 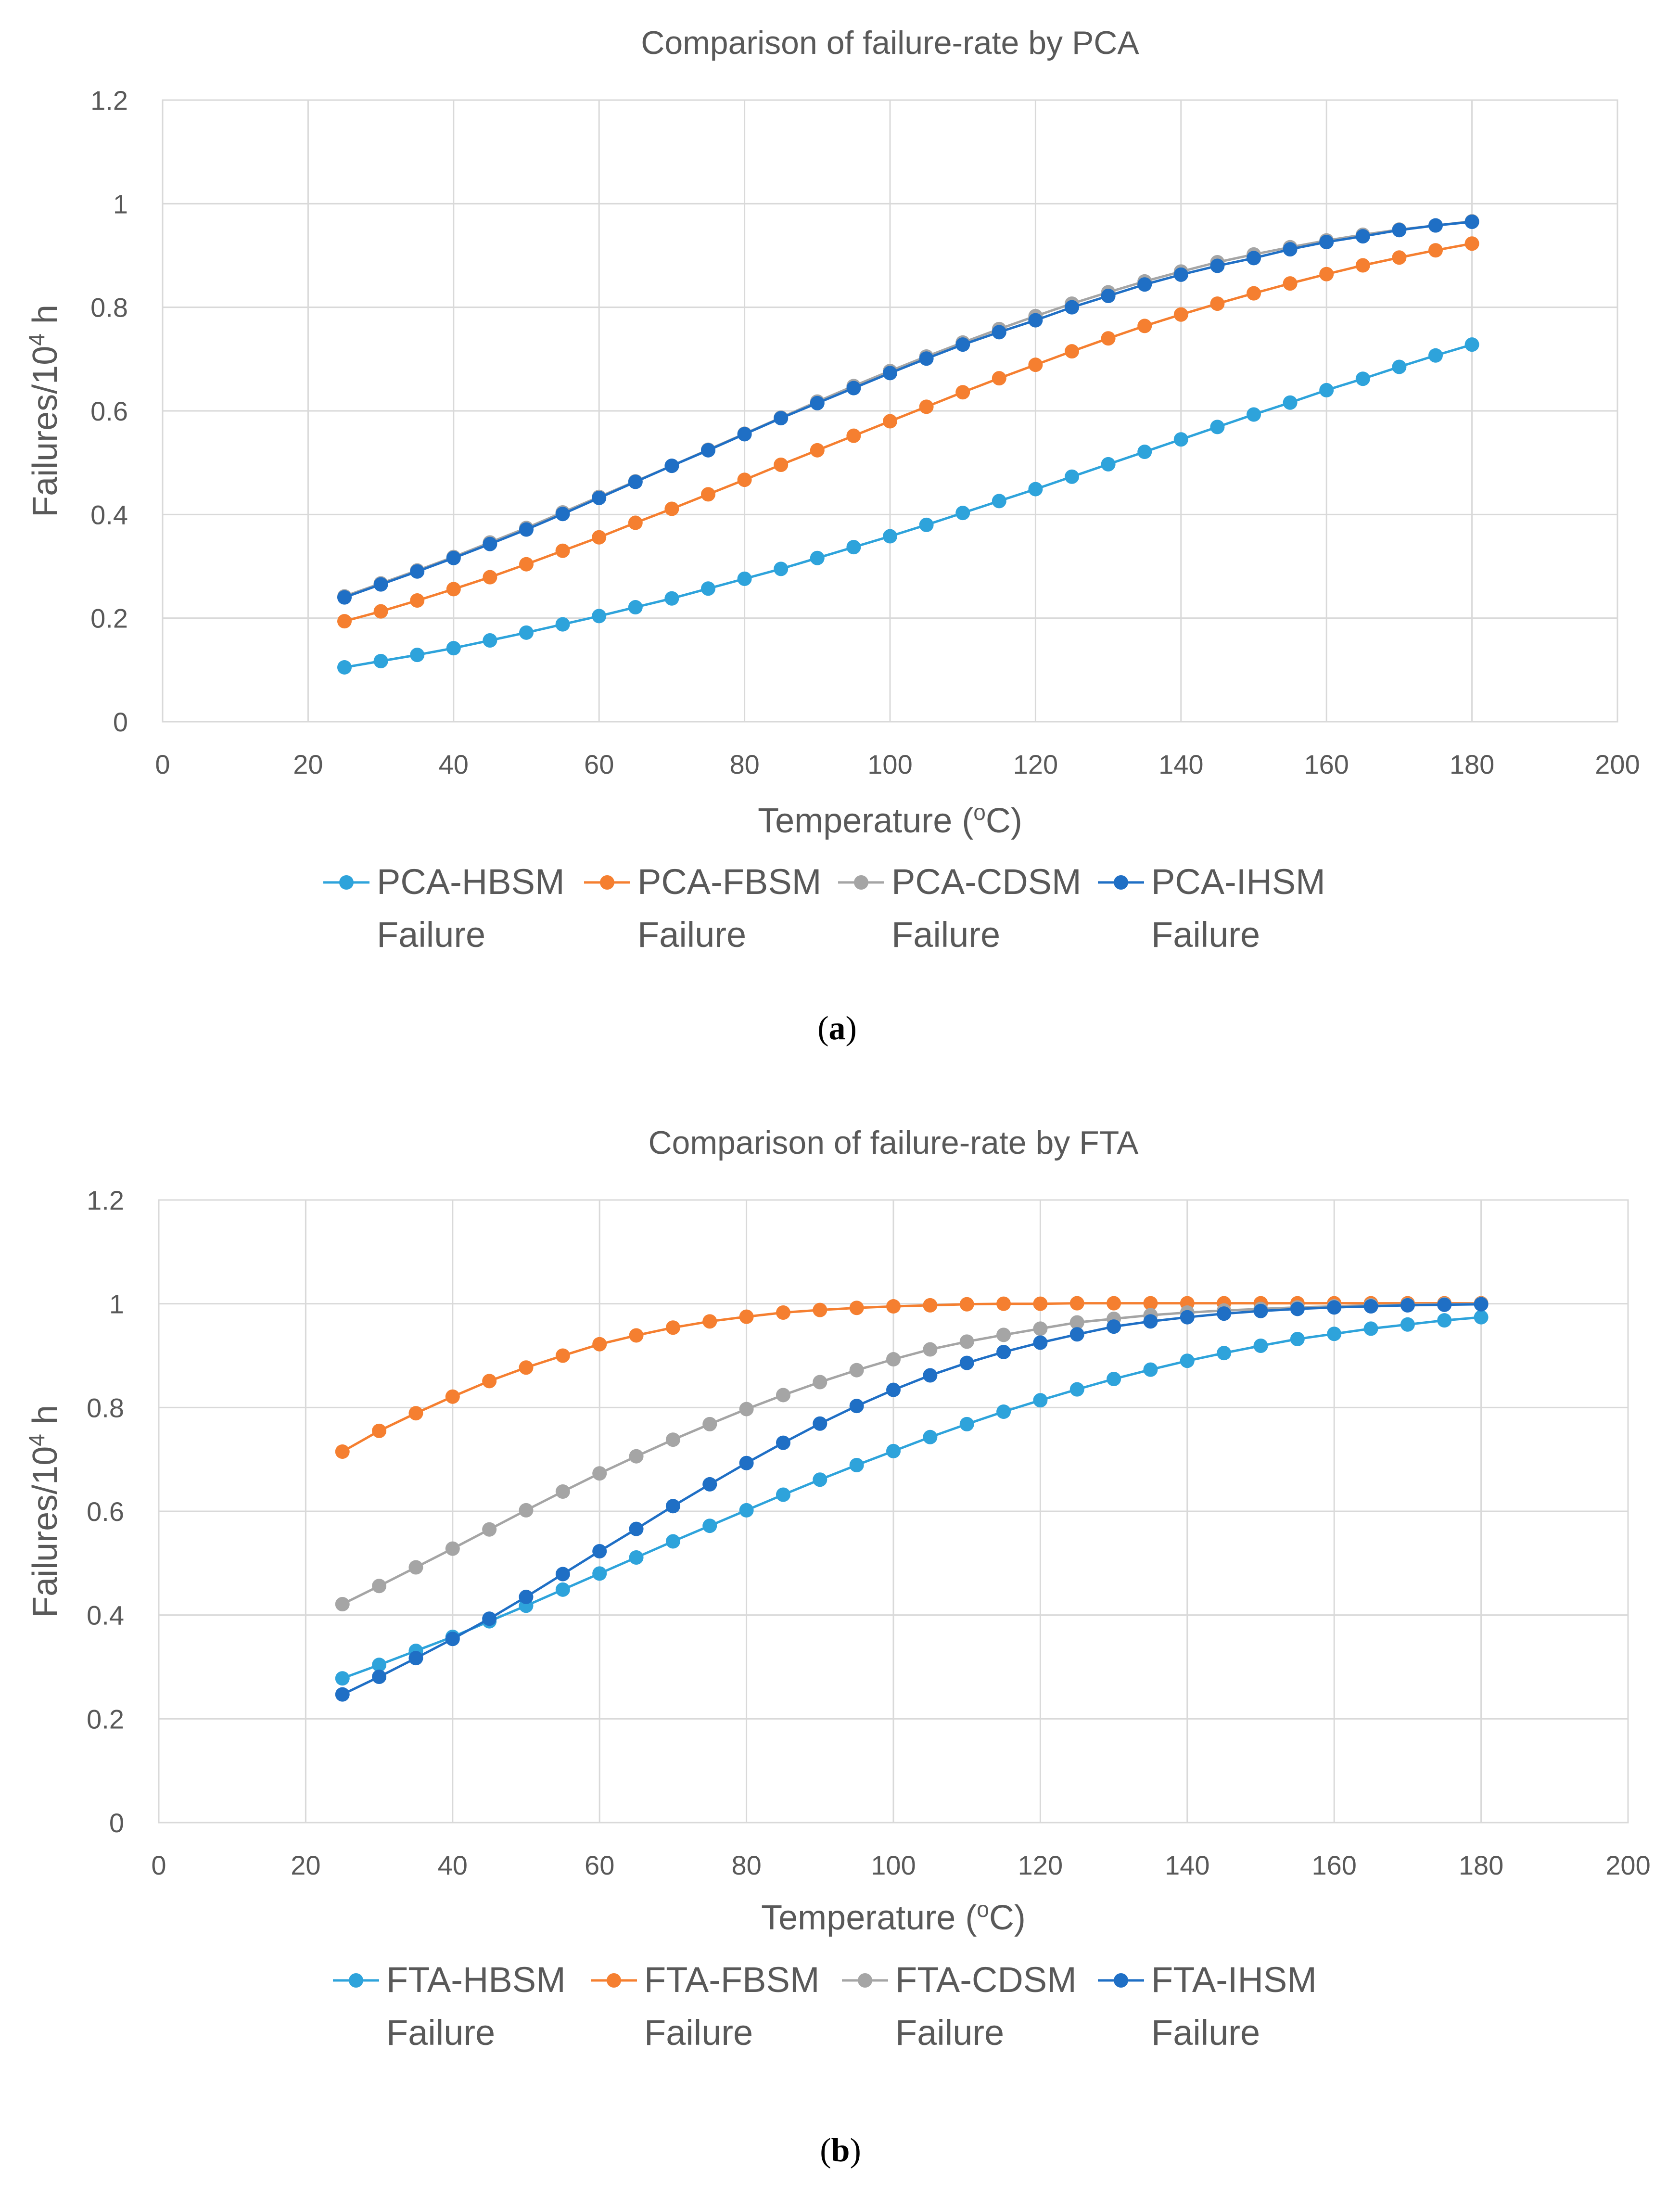 What do you see at coordinates (1181, 764) in the screenshot?
I see `x-tick-label: 140` at bounding box center [1181, 764].